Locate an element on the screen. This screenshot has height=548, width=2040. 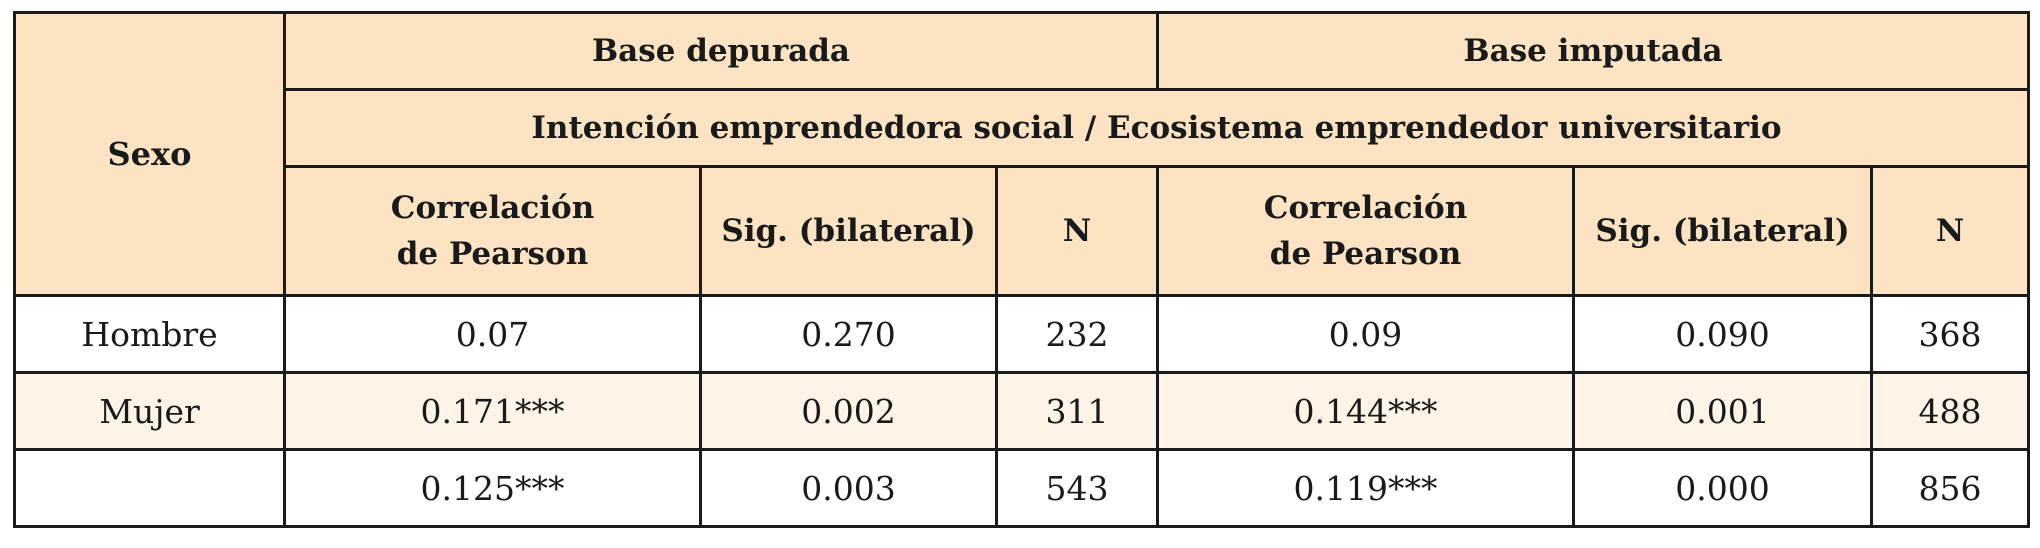
table-cell: 856 is located at coordinates (1950, 488).